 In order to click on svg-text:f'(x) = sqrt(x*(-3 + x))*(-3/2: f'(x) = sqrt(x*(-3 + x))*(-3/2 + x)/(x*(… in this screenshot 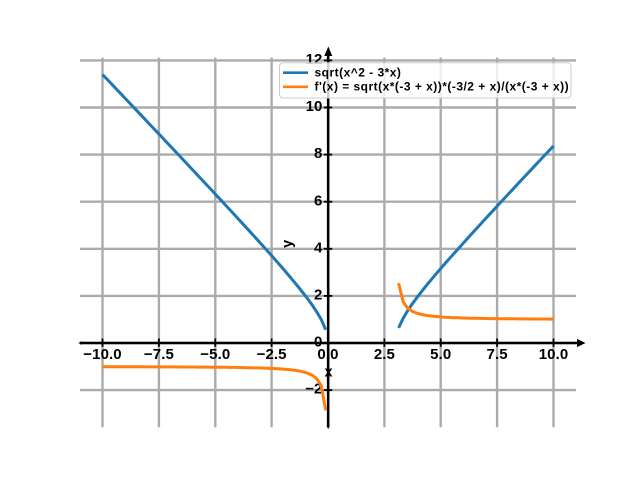, I will do `click(442, 87)`.